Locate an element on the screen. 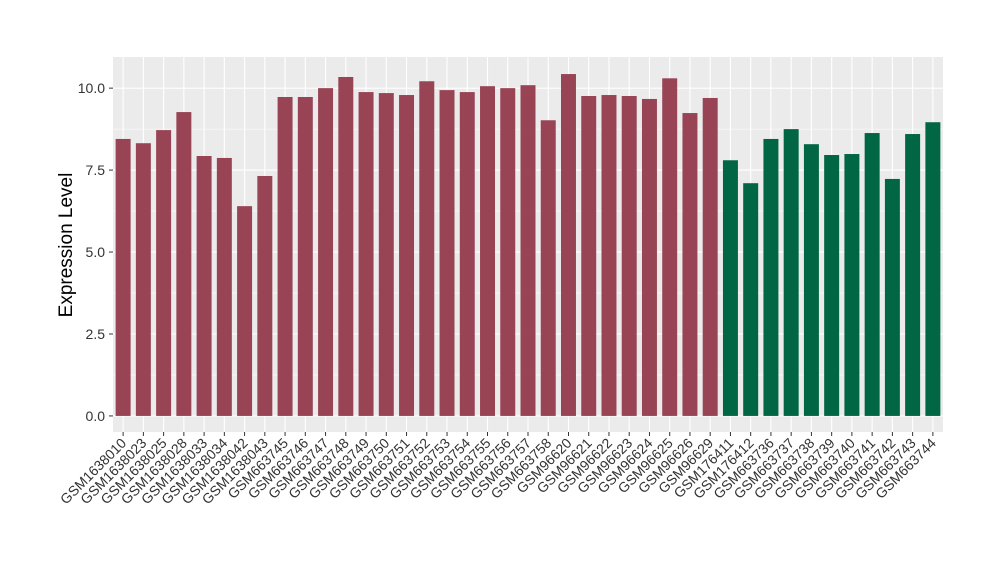  y-tick-label: 5.0 is located at coordinates (96, 252).